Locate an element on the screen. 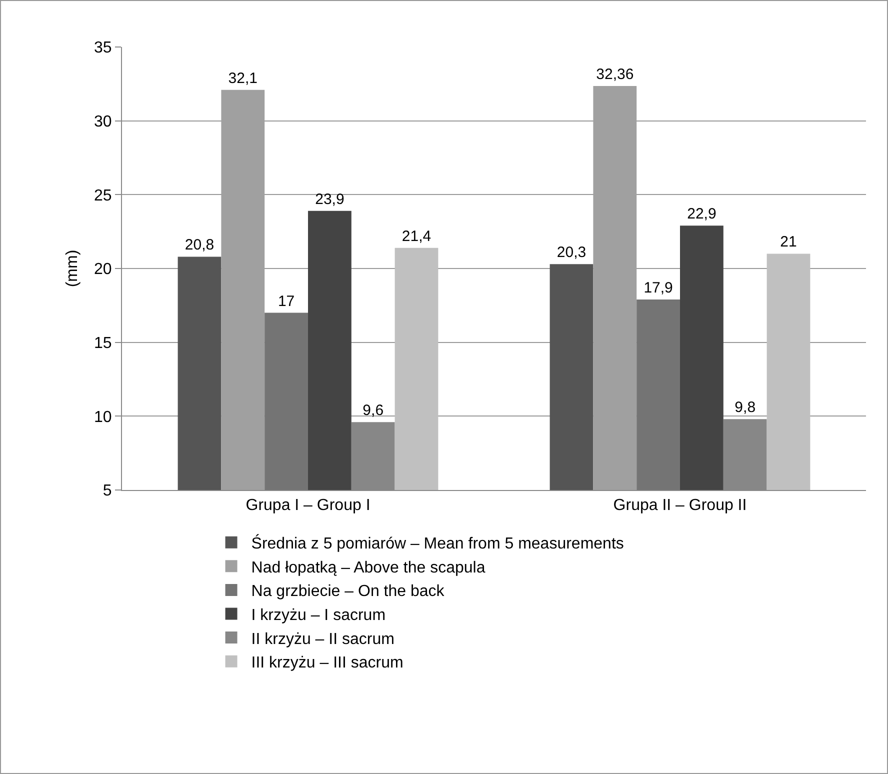  y-tick-label: 10 is located at coordinates (103, 417).